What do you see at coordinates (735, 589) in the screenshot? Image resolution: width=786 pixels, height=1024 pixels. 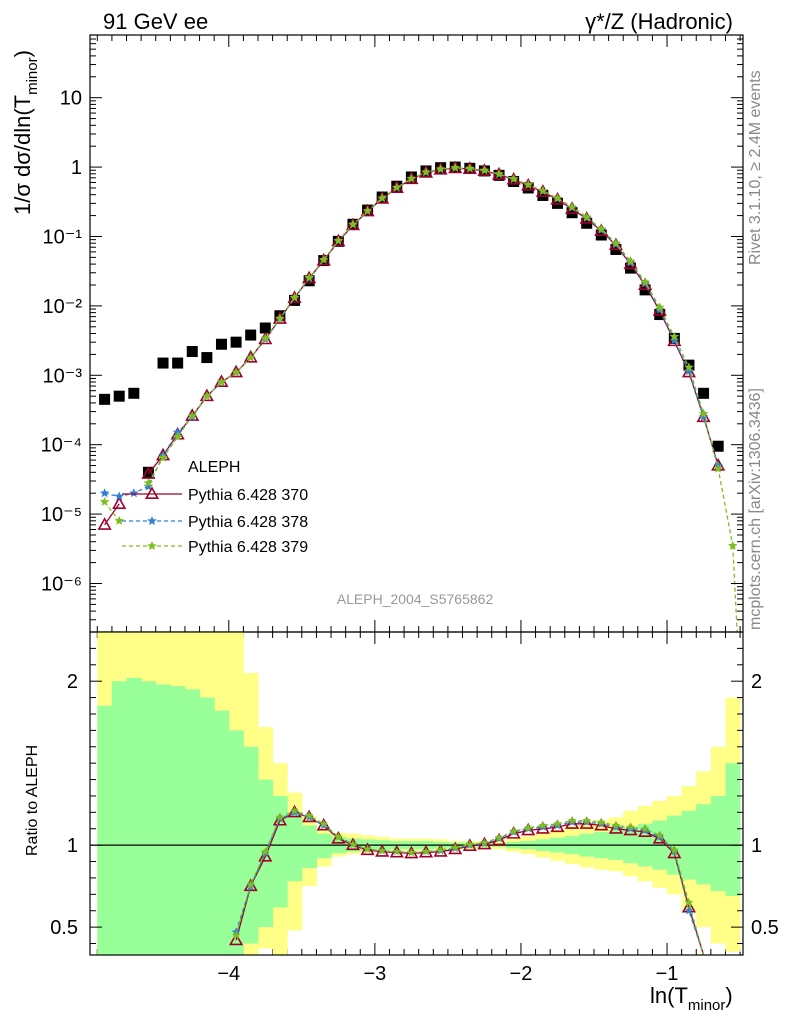 I see `series-line-tail` at bounding box center [735, 589].